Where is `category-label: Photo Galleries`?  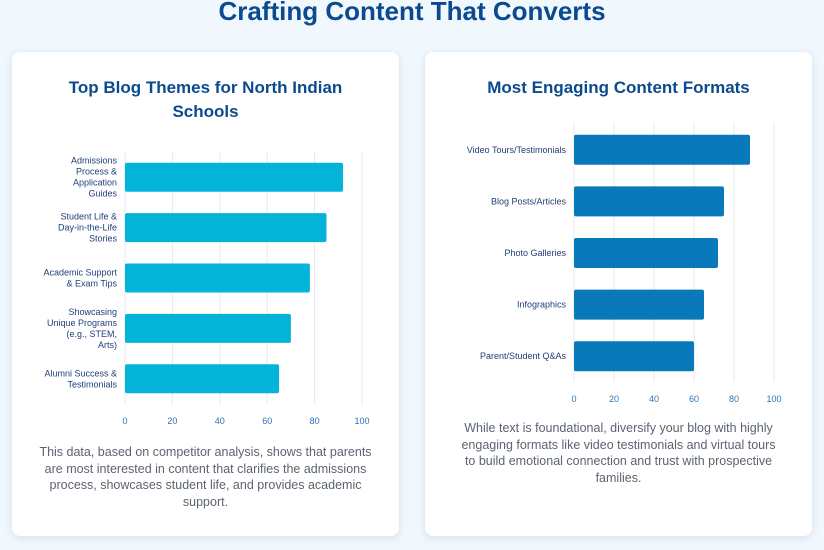 category-label: Photo Galleries is located at coordinates (535, 253).